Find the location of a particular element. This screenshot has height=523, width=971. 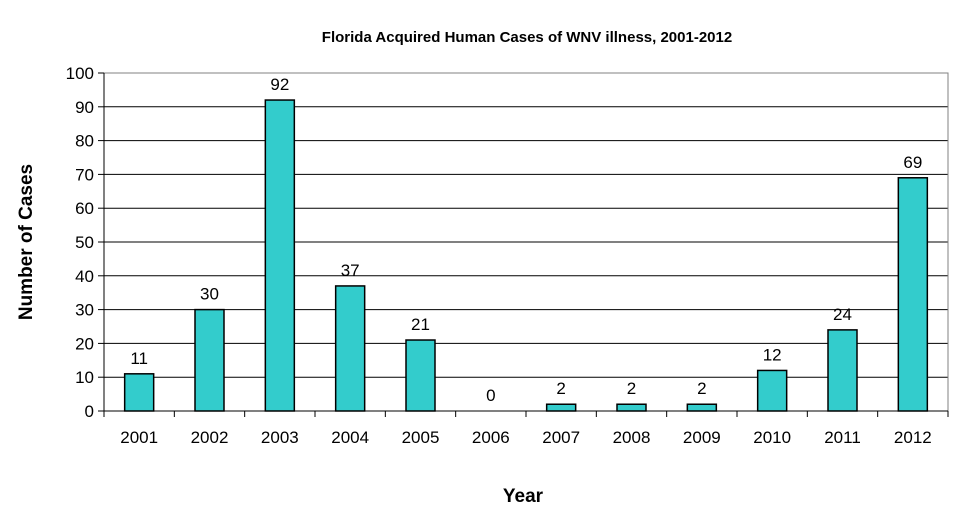

x-tick-label-2008: 2008 is located at coordinates (632, 437).